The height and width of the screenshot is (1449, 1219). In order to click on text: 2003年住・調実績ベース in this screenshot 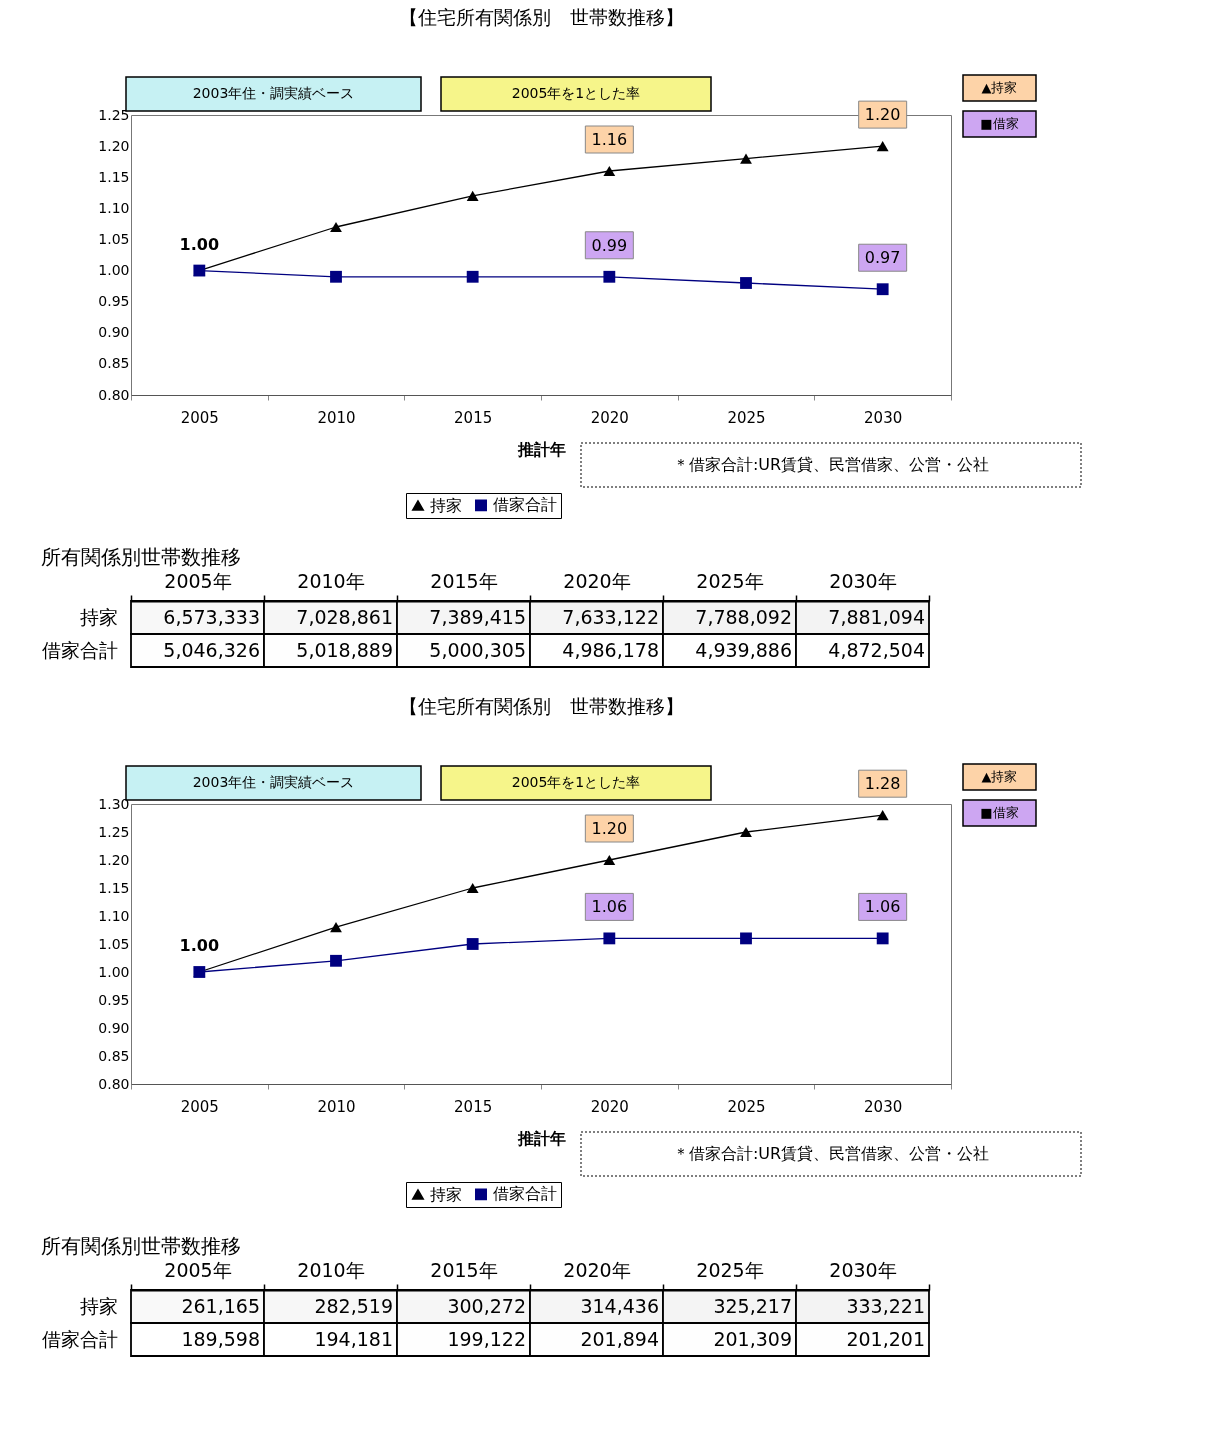, I will do `click(273, 782)`.